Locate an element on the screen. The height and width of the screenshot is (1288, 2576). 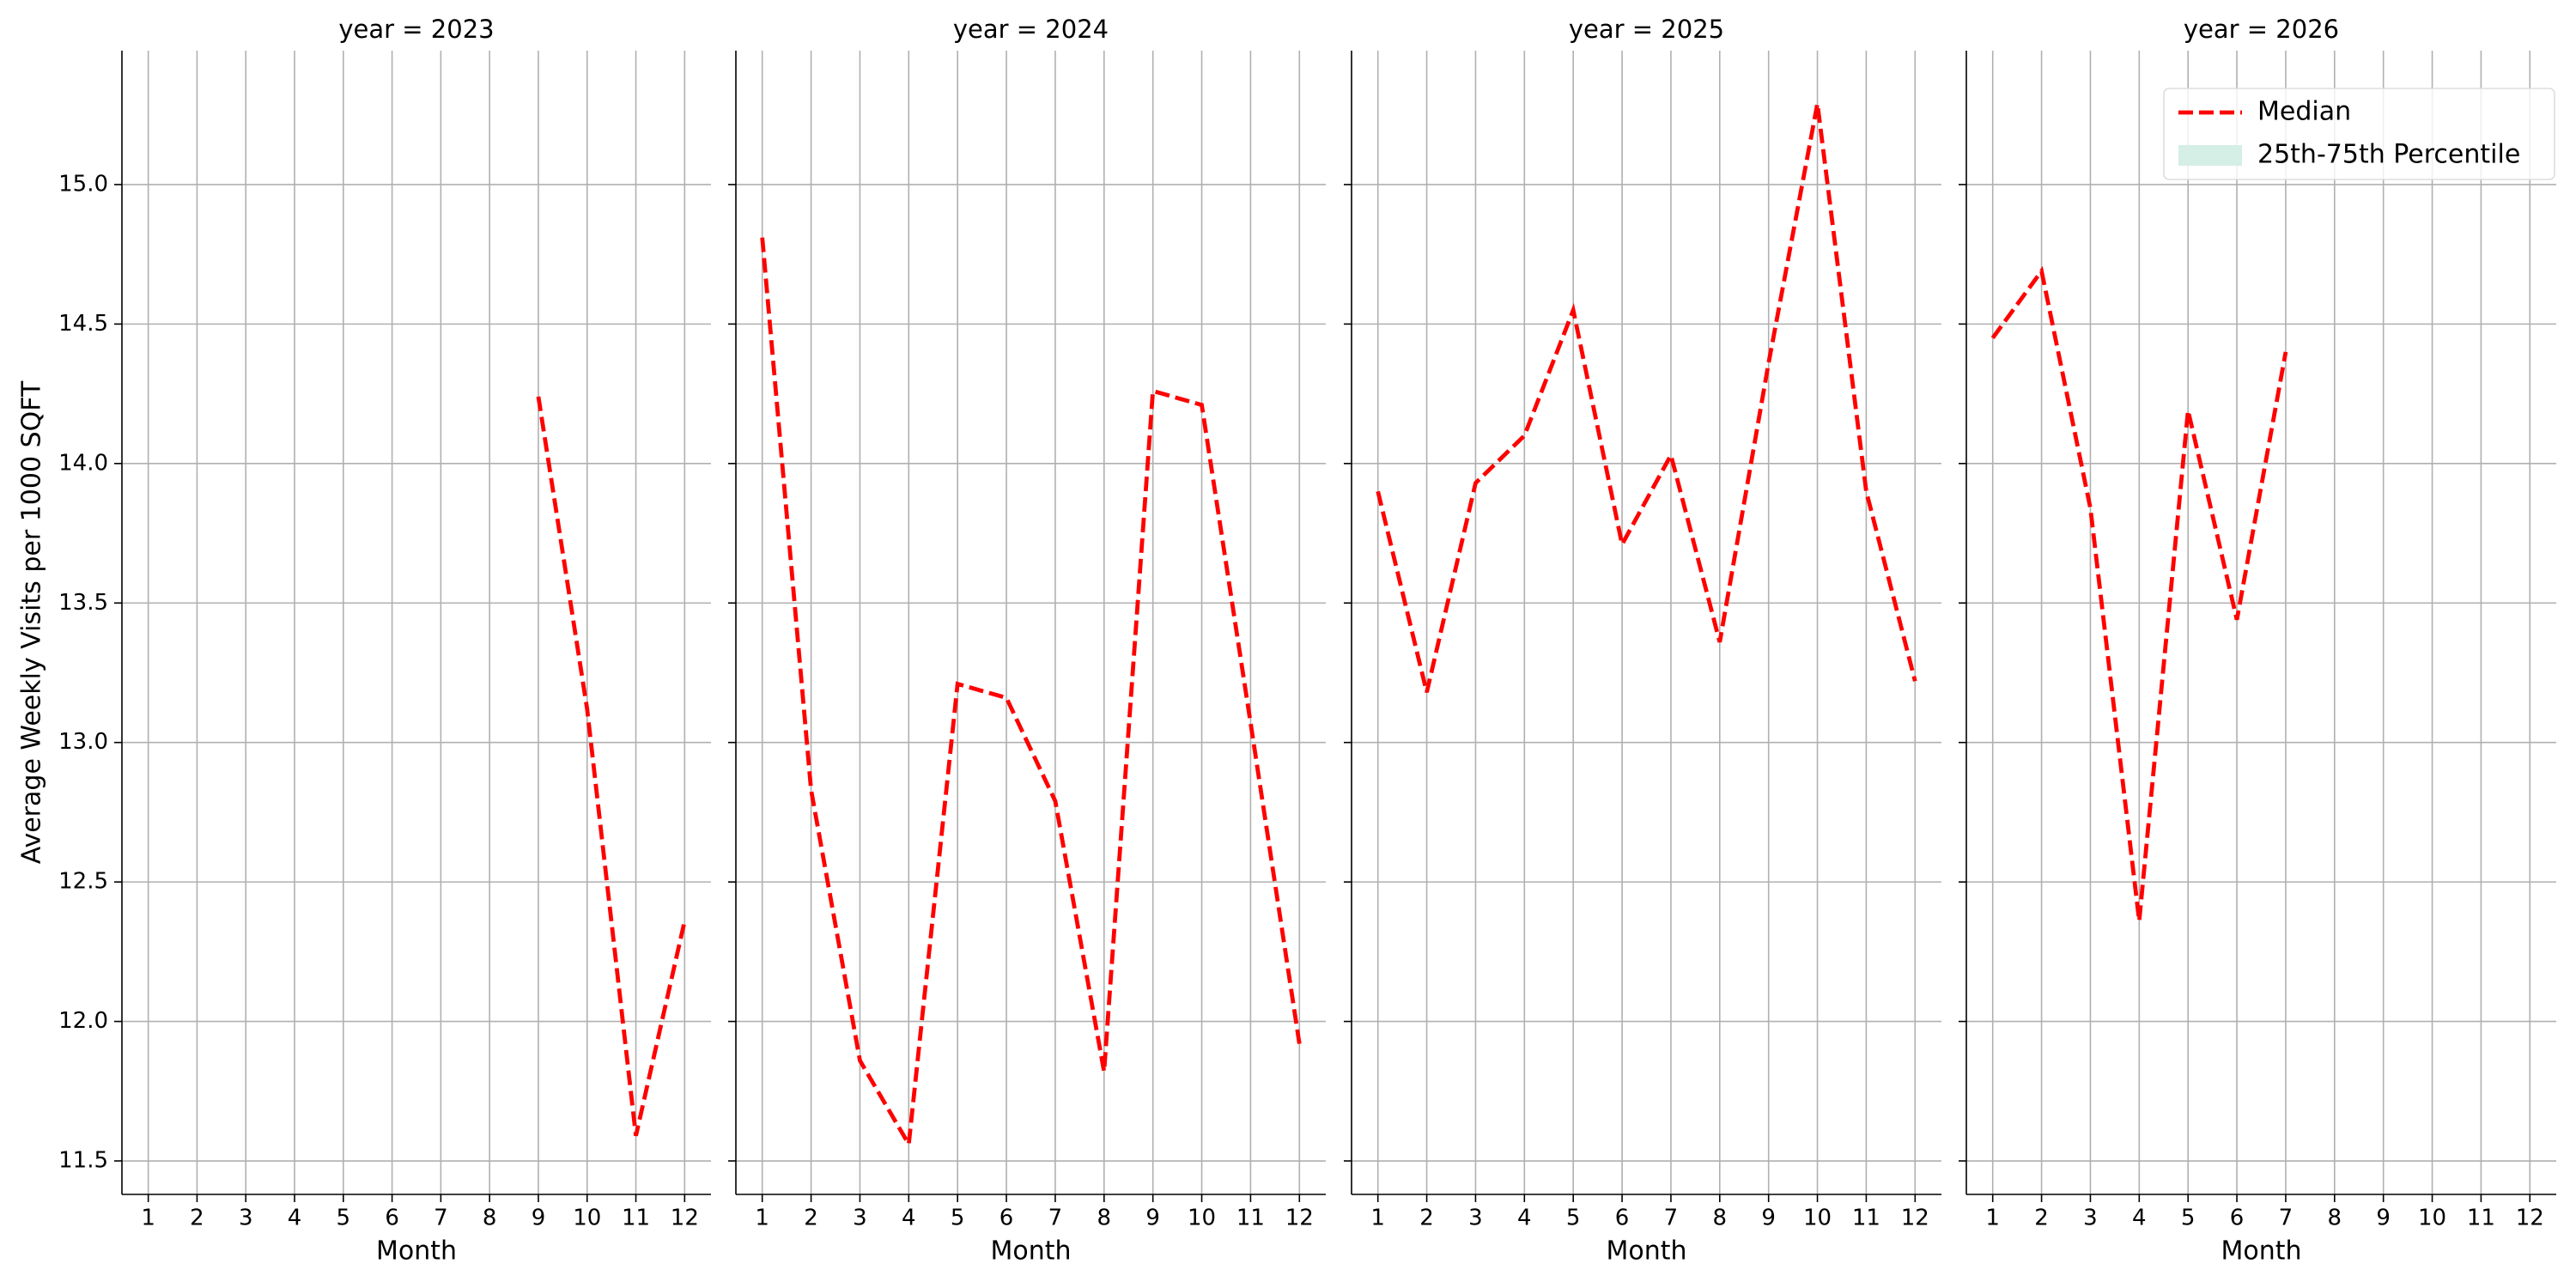
panel-title: year = 2023 is located at coordinates (416, 29).